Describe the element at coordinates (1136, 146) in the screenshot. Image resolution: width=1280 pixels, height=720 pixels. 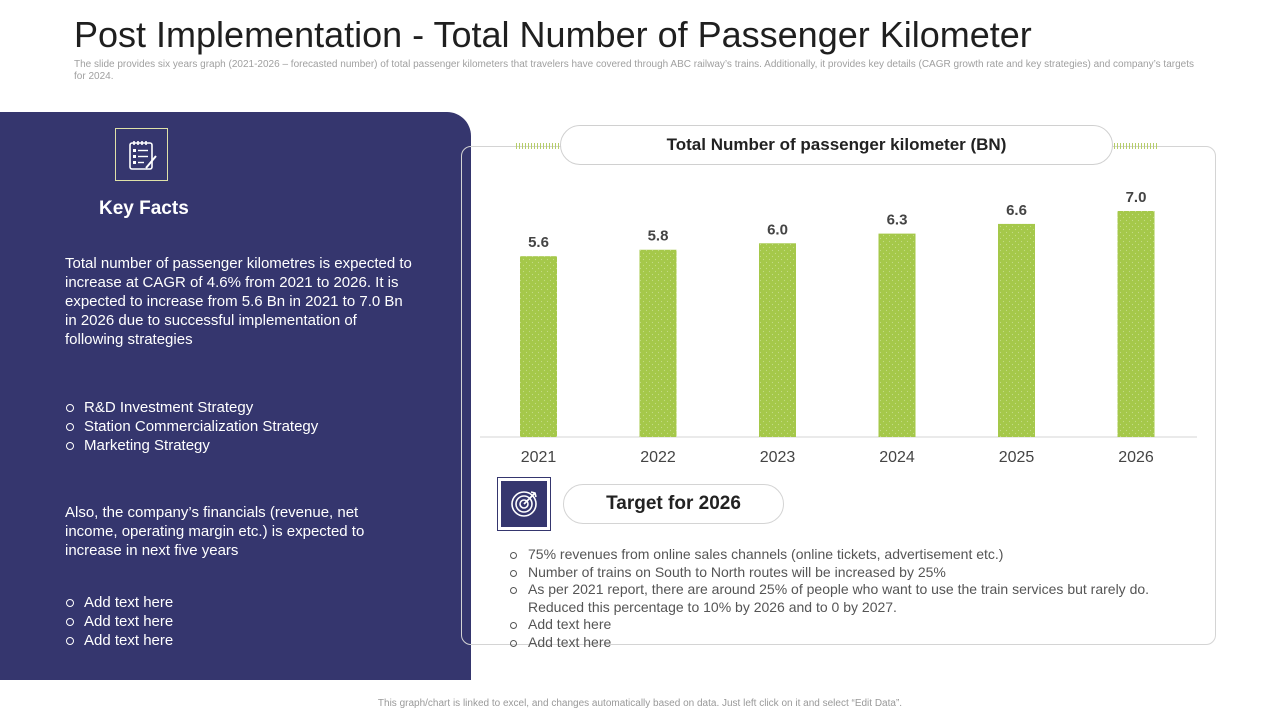
I see `decorative-line-right` at that location.